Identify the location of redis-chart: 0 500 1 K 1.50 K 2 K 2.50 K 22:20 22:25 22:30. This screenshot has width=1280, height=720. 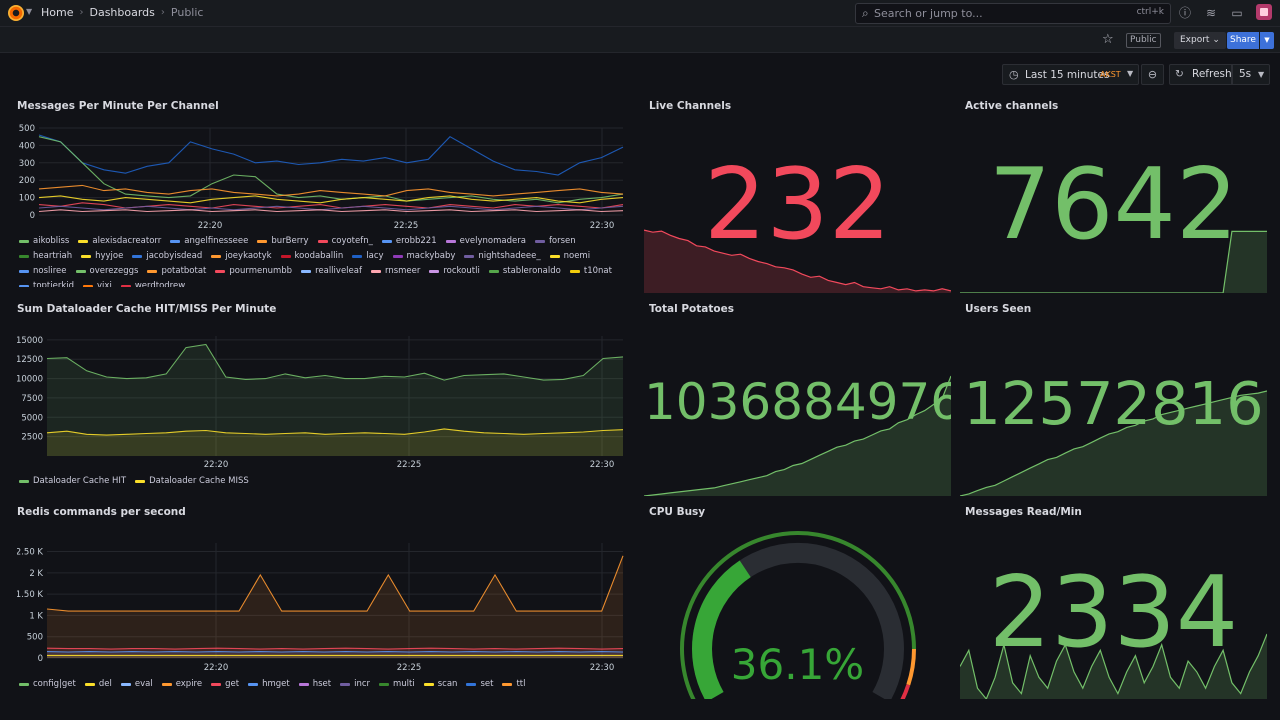
(322, 591).